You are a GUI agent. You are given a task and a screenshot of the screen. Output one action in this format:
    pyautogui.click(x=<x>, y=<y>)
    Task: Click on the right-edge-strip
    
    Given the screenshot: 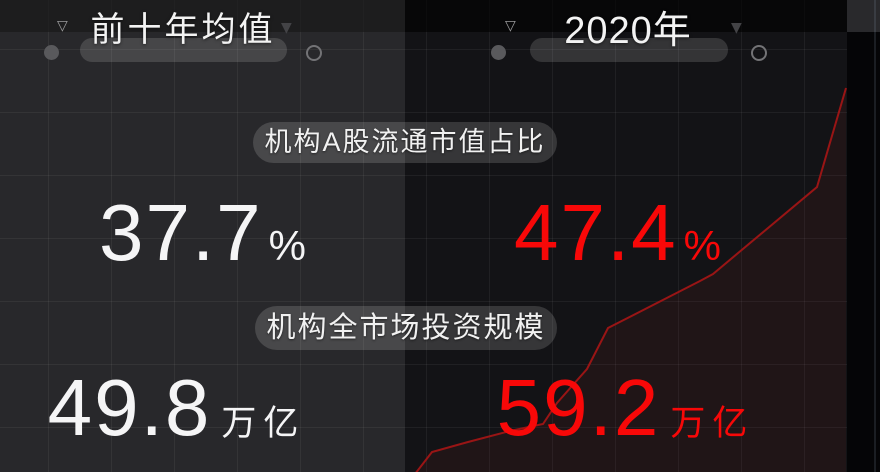 What is the action you would take?
    pyautogui.click(x=863, y=236)
    